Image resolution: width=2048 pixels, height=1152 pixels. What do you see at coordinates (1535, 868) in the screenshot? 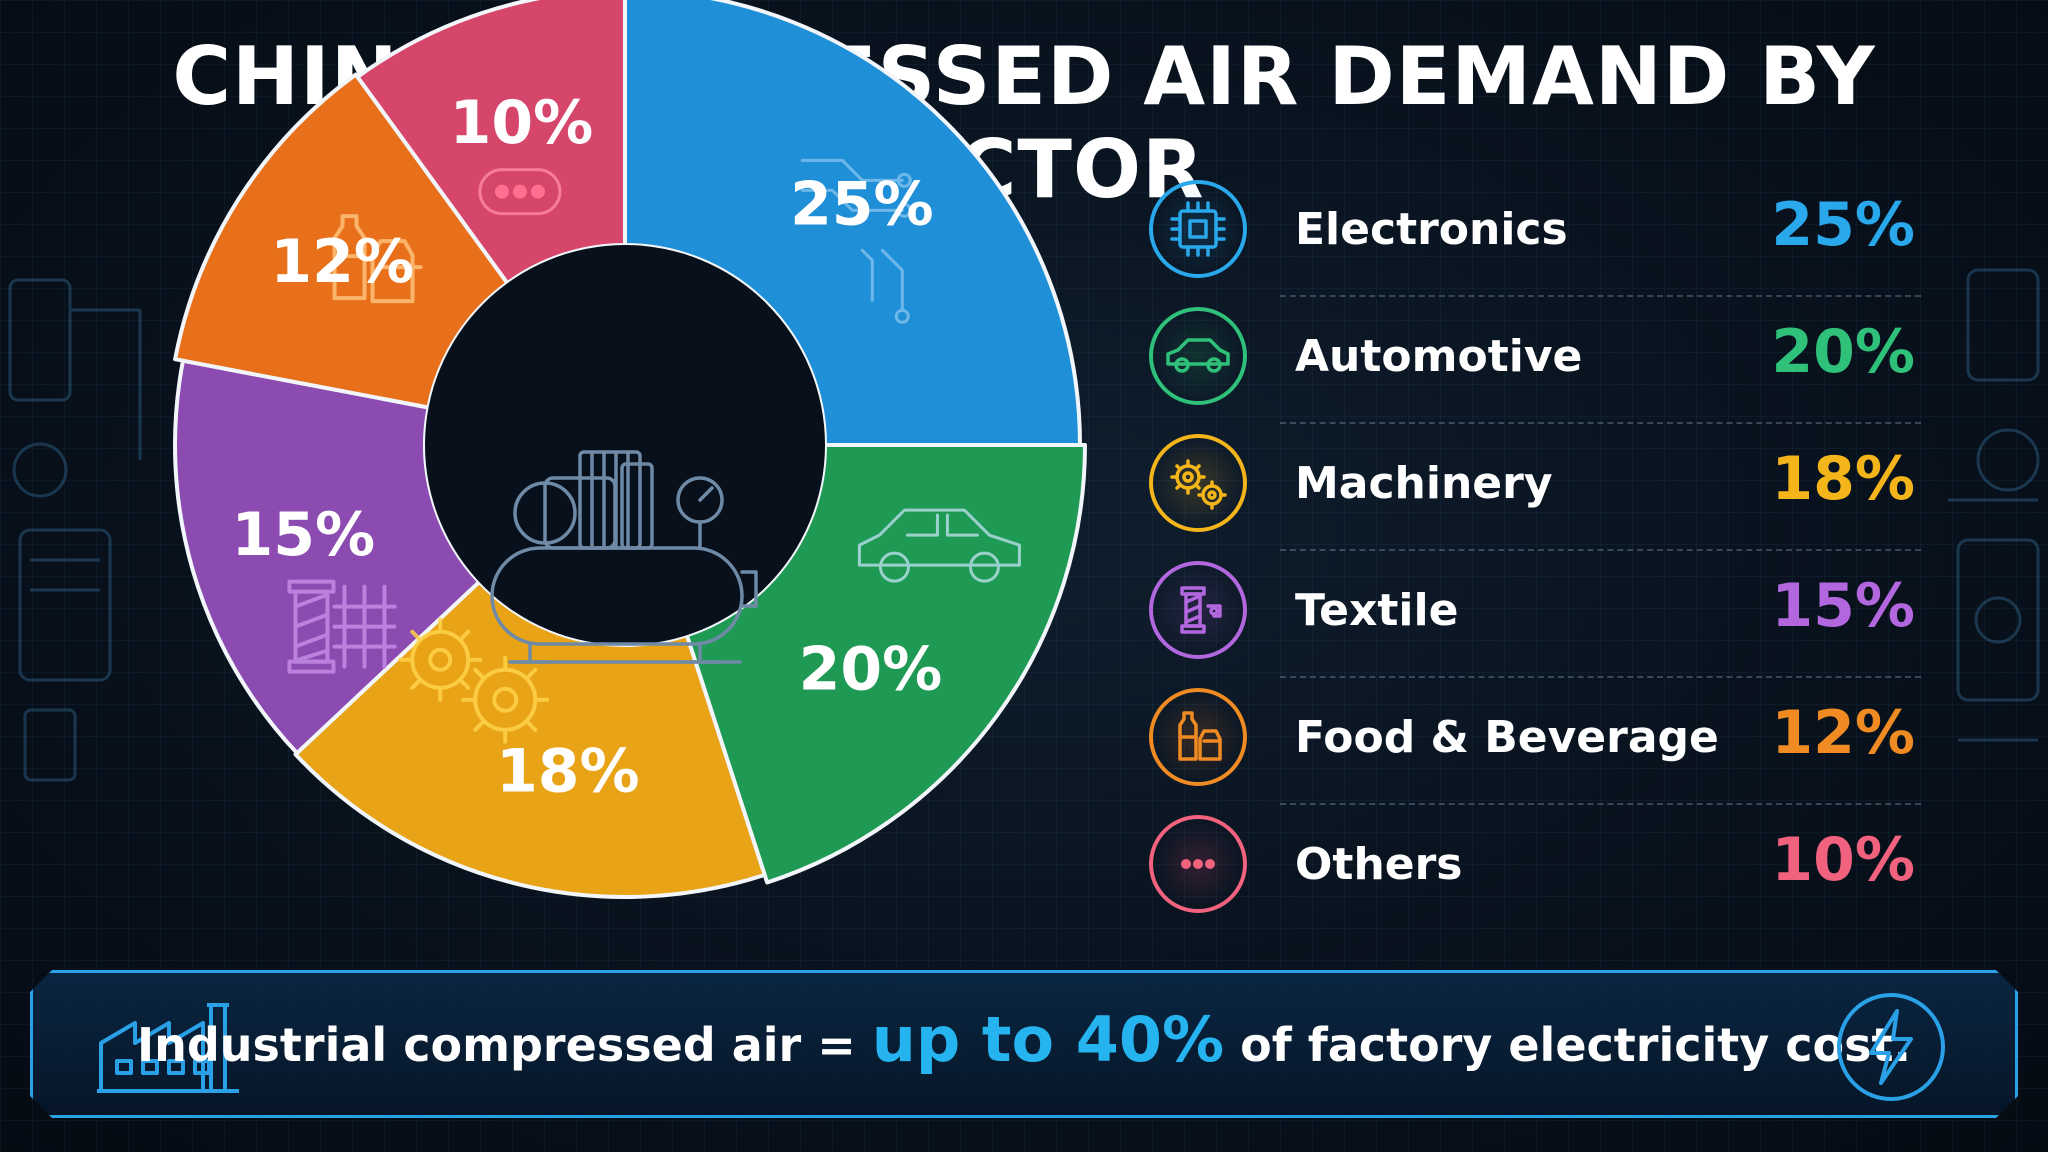
I see `legend-item-others: Others 10%` at bounding box center [1535, 868].